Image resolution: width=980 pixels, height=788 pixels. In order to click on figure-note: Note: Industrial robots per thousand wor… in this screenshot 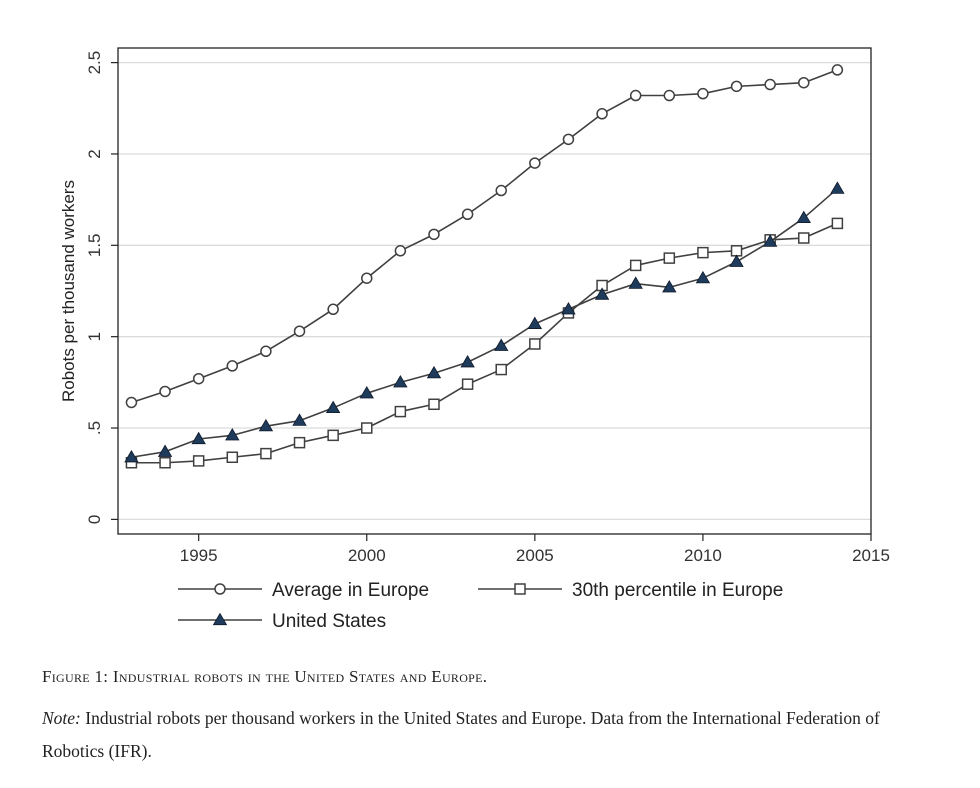, I will do `click(492, 735)`.